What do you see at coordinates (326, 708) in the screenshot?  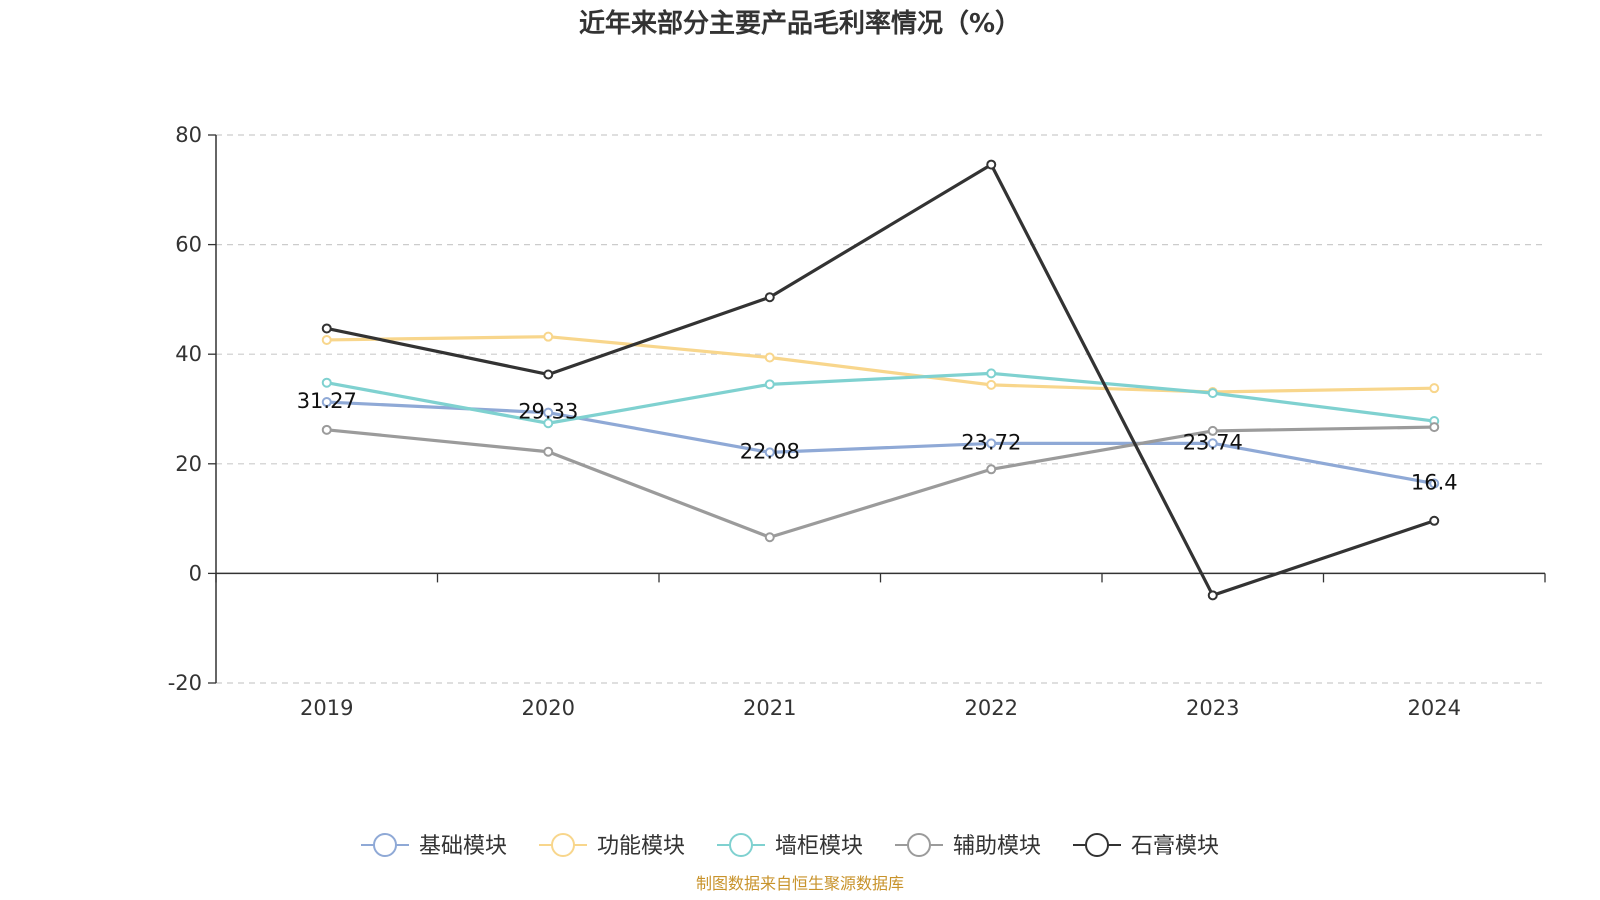 I see `x-tick-label: 2019` at bounding box center [326, 708].